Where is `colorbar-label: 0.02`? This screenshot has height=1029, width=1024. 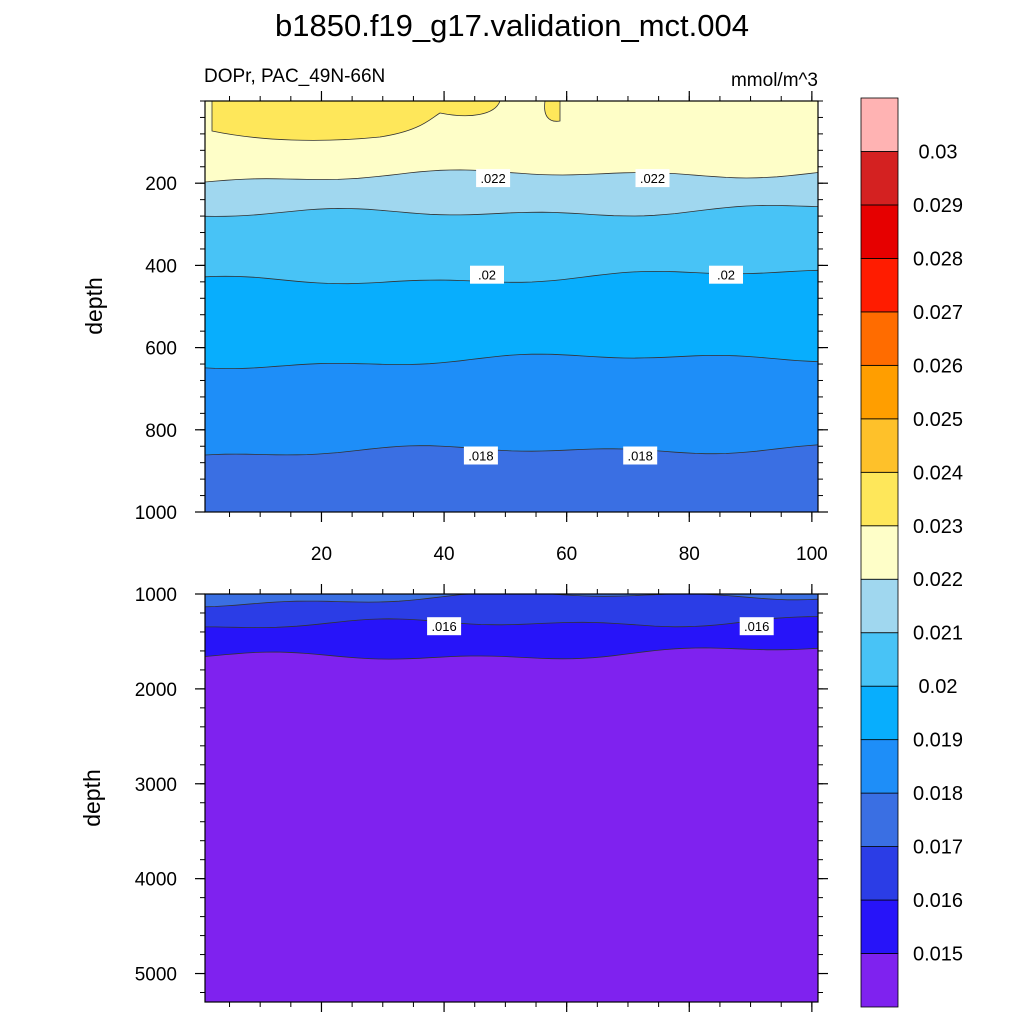
colorbar-label: 0.02 is located at coordinates (938, 687).